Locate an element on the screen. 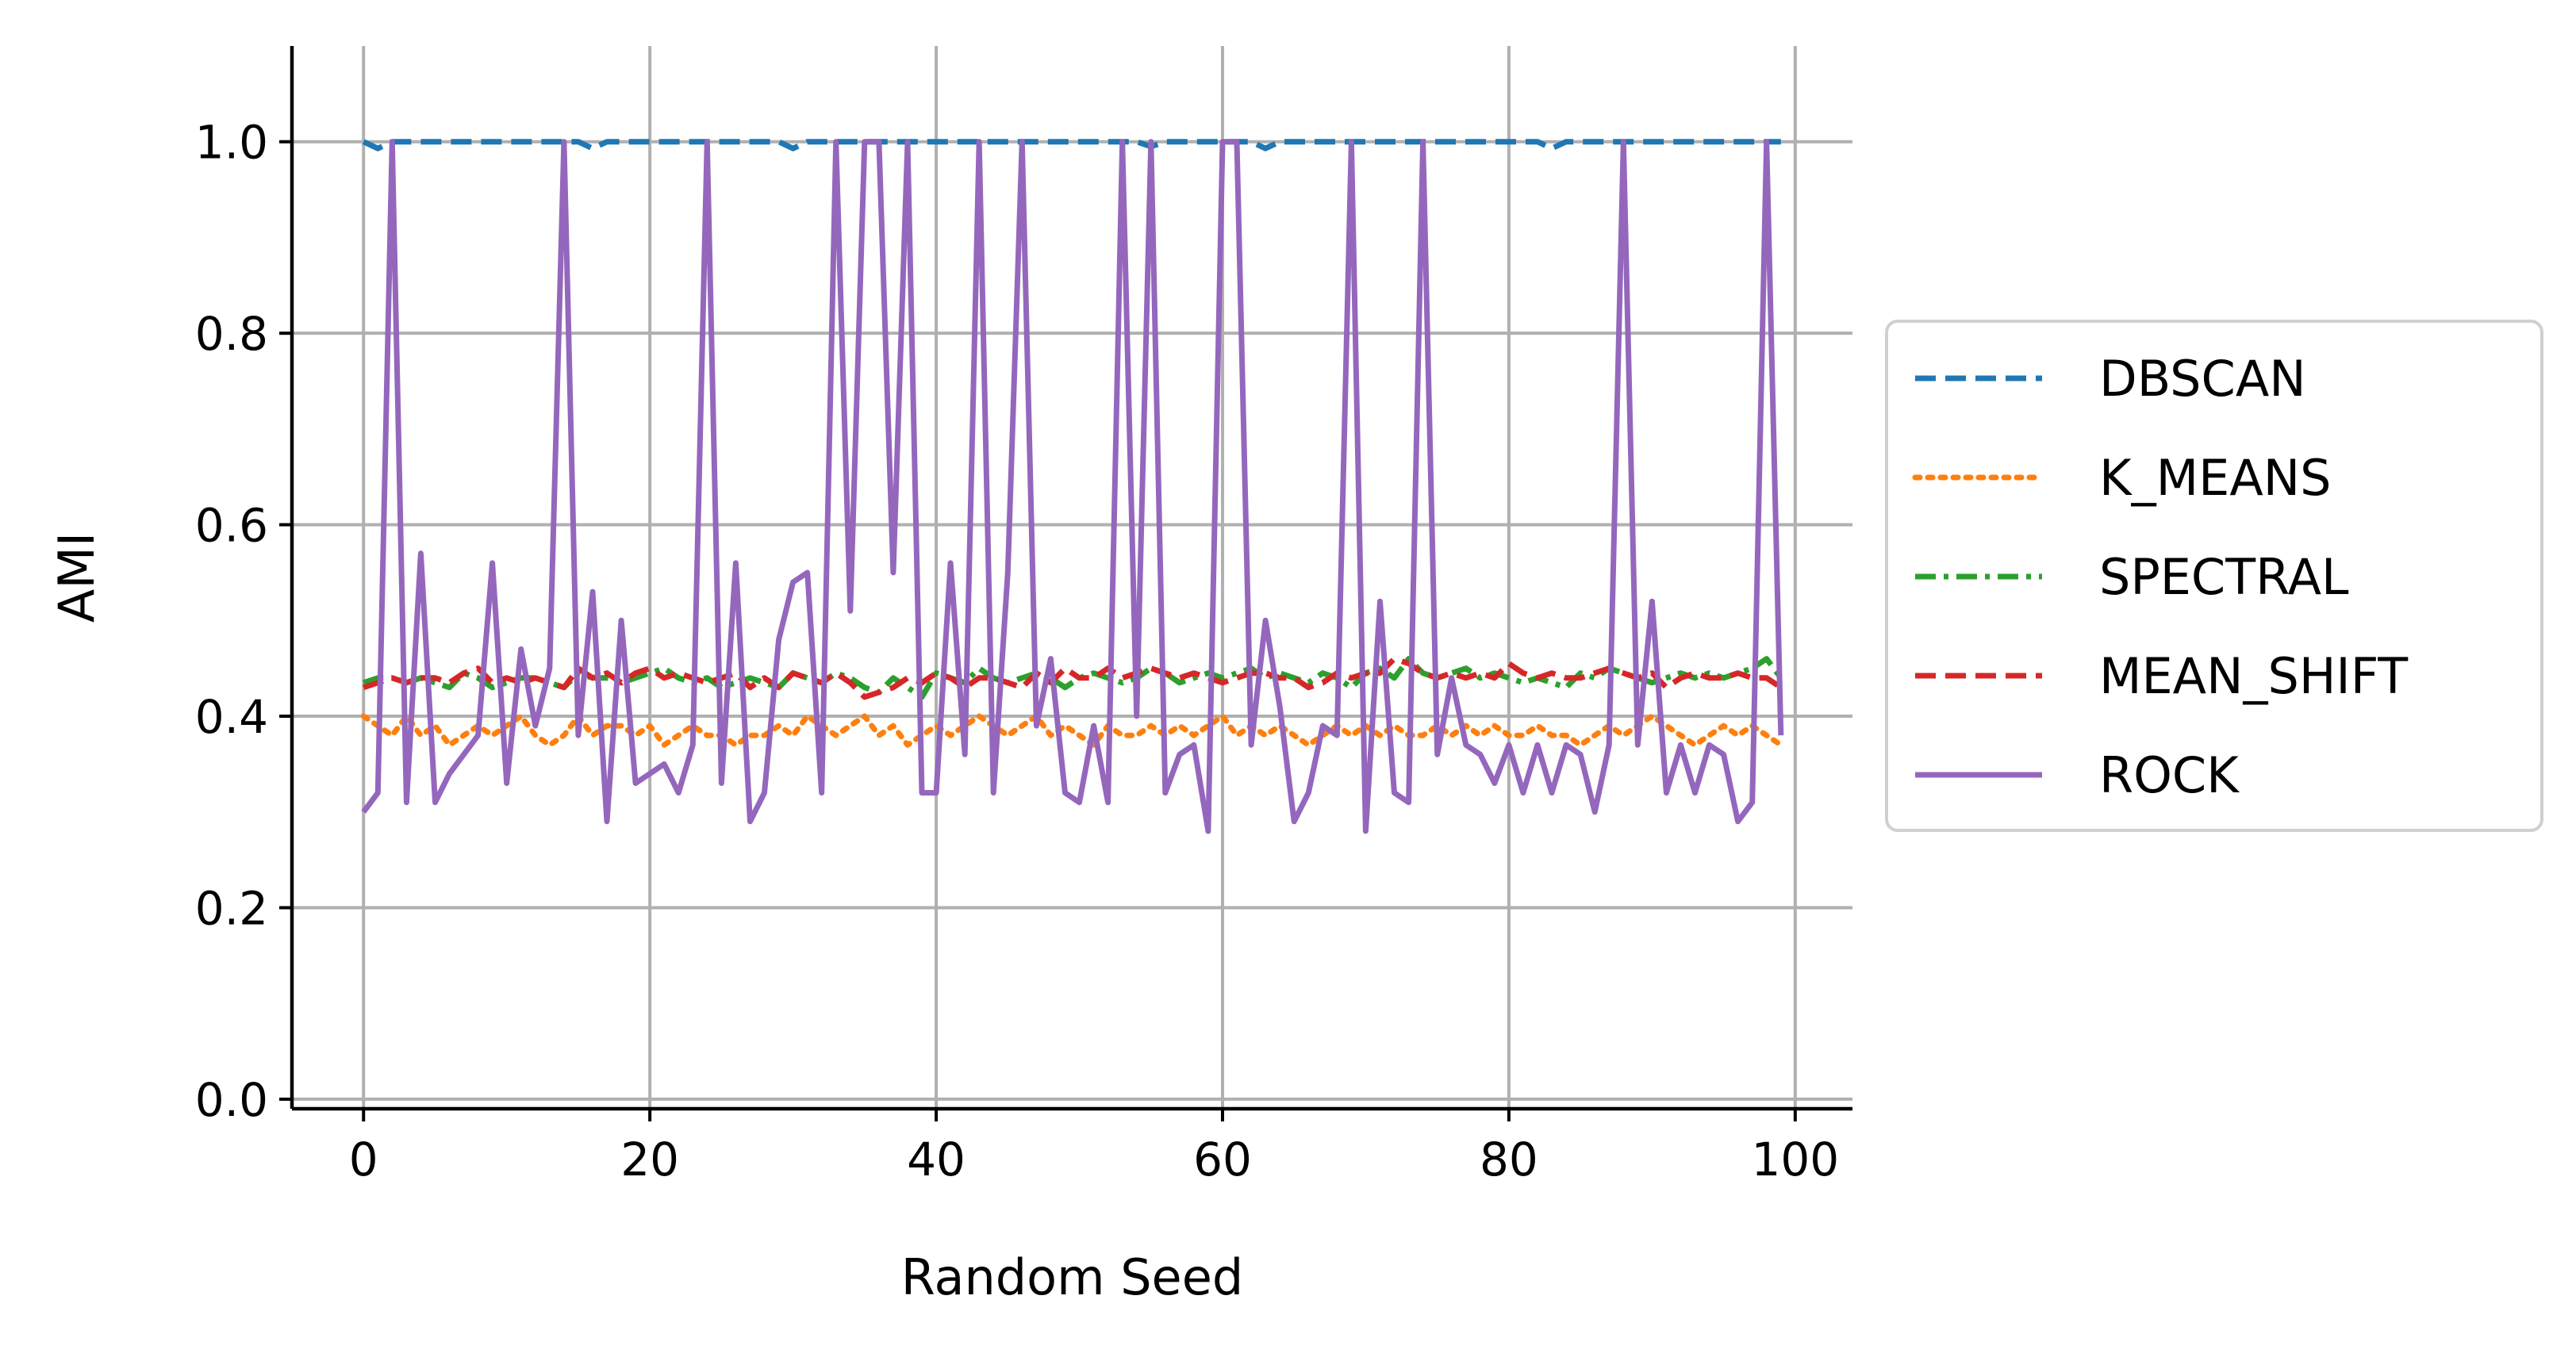 This screenshot has width=2576, height=1357. x-tick-label: 0 is located at coordinates (363, 1159).